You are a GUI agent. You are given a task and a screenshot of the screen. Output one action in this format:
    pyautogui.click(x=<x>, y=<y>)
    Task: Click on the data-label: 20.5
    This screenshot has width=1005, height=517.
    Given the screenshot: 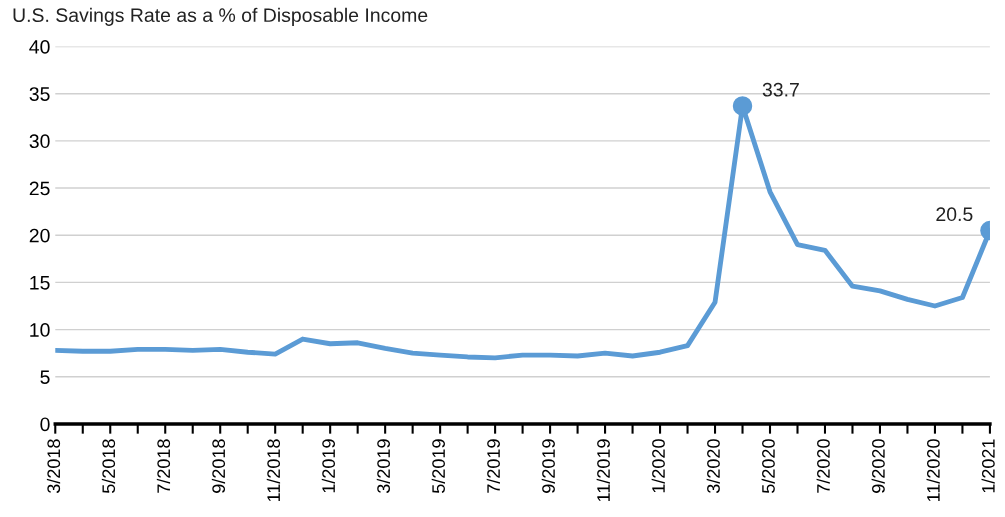 What is the action you would take?
    pyautogui.click(x=954, y=214)
    